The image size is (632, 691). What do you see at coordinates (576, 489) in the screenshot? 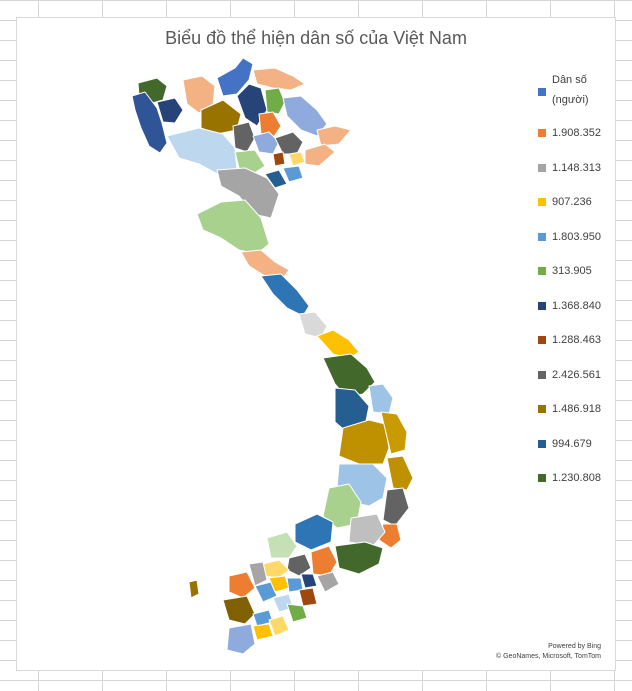
I see `legend-item: 1.230.808` at bounding box center [576, 489].